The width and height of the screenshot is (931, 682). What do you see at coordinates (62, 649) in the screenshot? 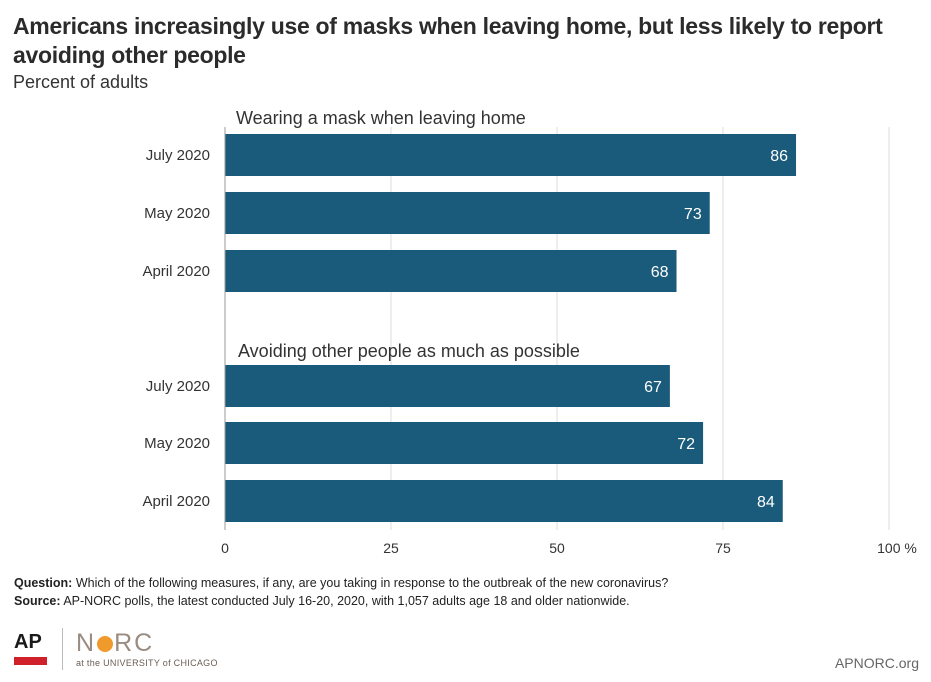
I see `logo-divider` at bounding box center [62, 649].